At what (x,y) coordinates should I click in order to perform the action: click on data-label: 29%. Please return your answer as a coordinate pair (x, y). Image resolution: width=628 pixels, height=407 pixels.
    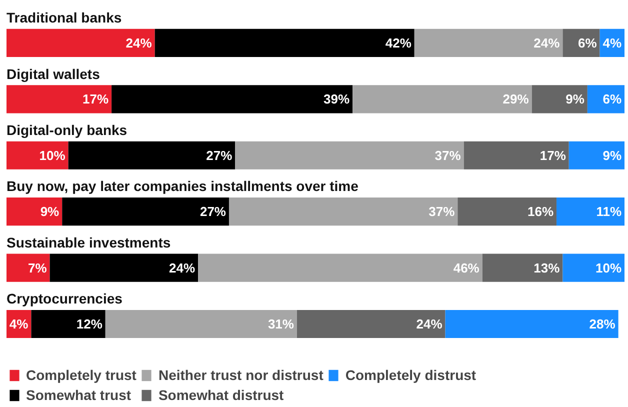
    Looking at the image, I should click on (516, 99).